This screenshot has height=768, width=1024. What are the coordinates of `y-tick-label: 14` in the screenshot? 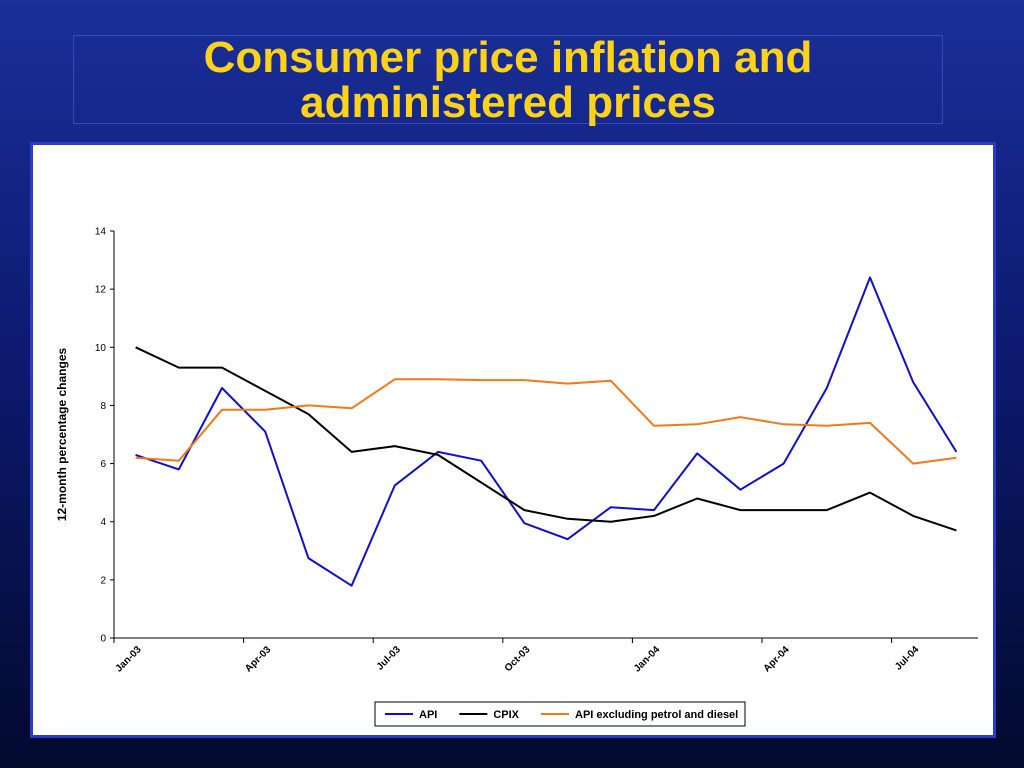 It's located at (101, 232).